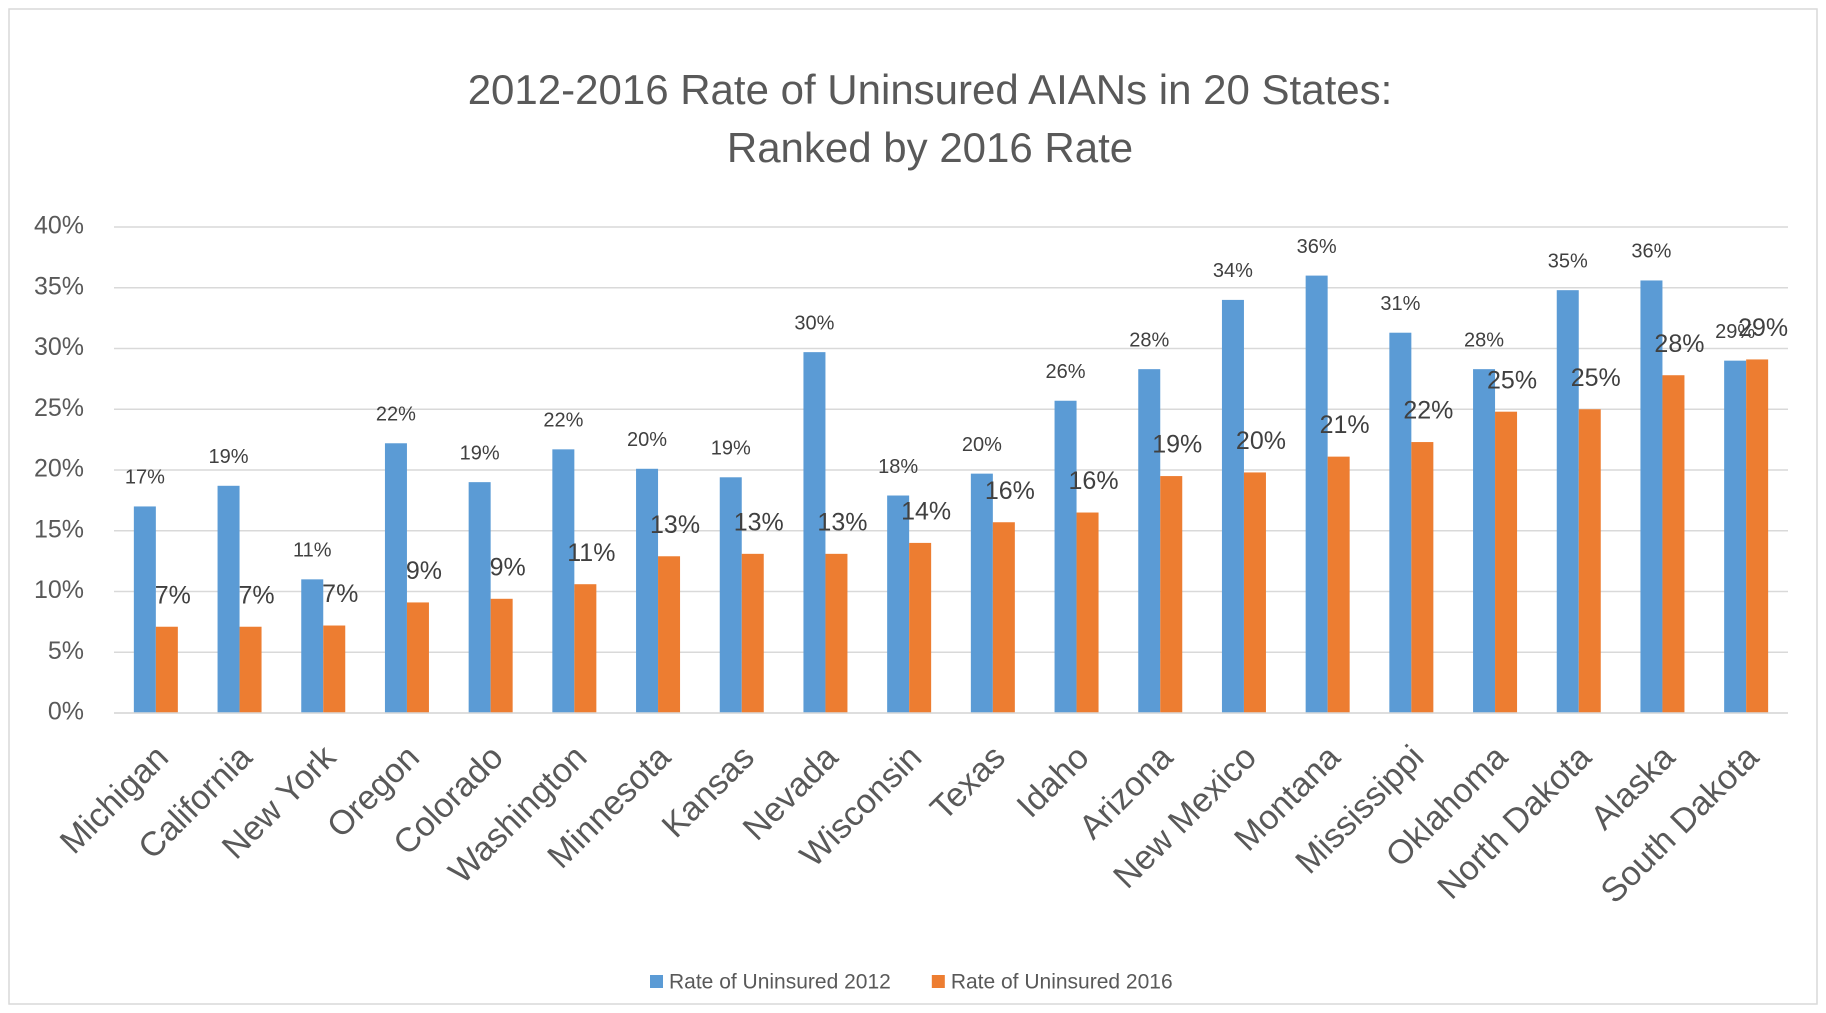 This screenshot has height=1013, width=1826. I want to click on y-tick-label: 35%, so click(59, 286).